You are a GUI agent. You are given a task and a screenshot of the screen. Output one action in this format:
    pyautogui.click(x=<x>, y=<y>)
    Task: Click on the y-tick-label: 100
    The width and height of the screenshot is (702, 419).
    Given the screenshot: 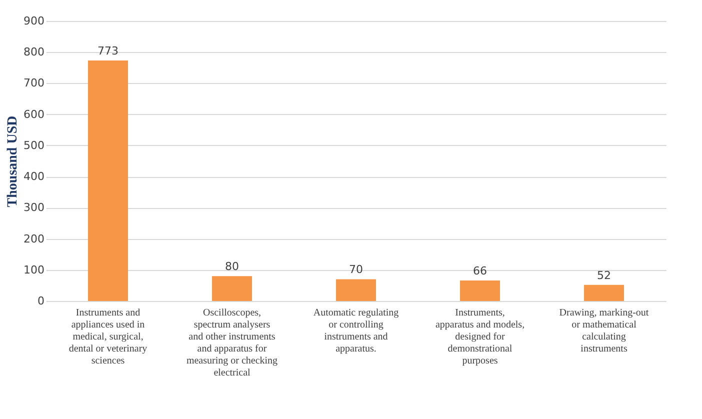 What is the action you would take?
    pyautogui.click(x=34, y=269)
    